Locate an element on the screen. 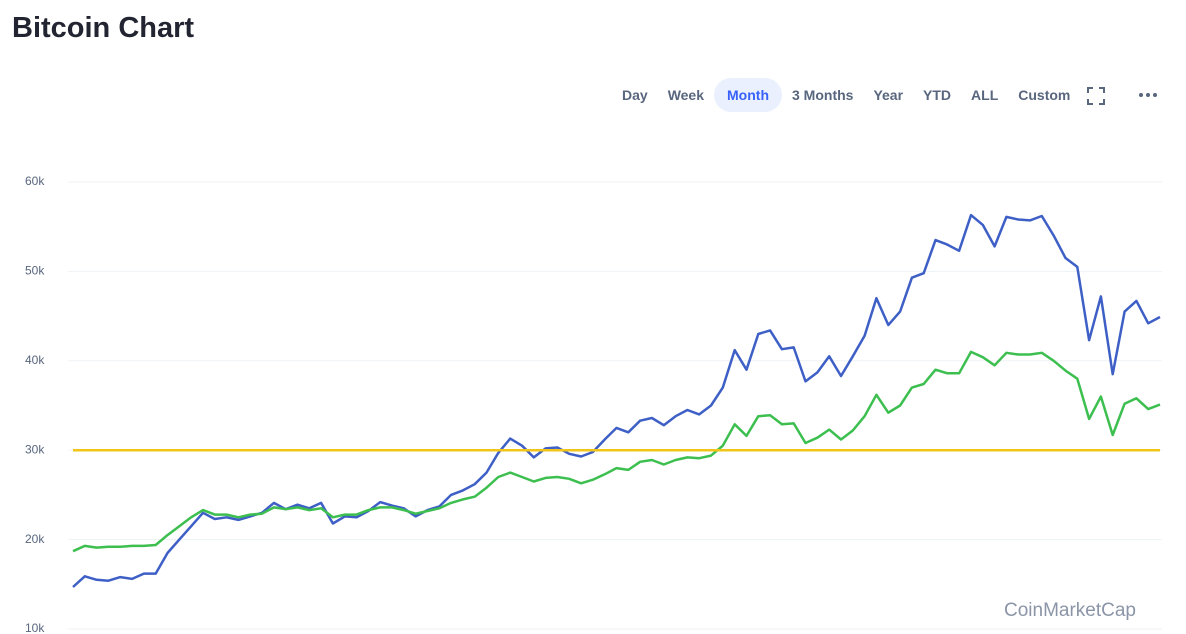  y-tick-label: 50k is located at coordinates (35, 271).